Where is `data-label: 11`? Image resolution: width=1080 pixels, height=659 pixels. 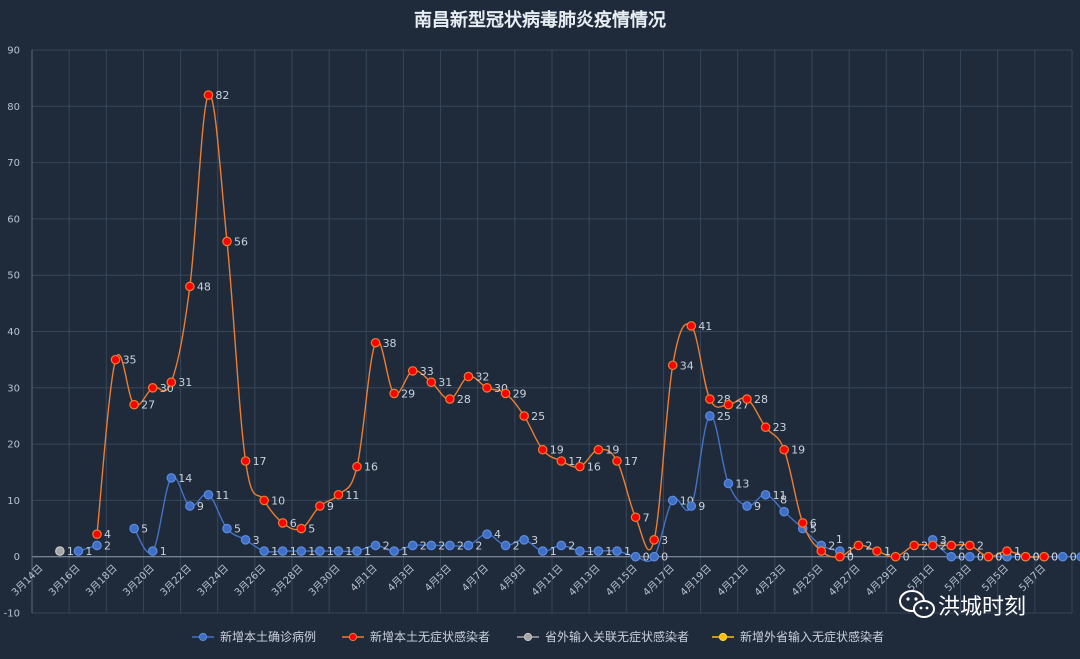 data-label: 11 is located at coordinates (780, 495).